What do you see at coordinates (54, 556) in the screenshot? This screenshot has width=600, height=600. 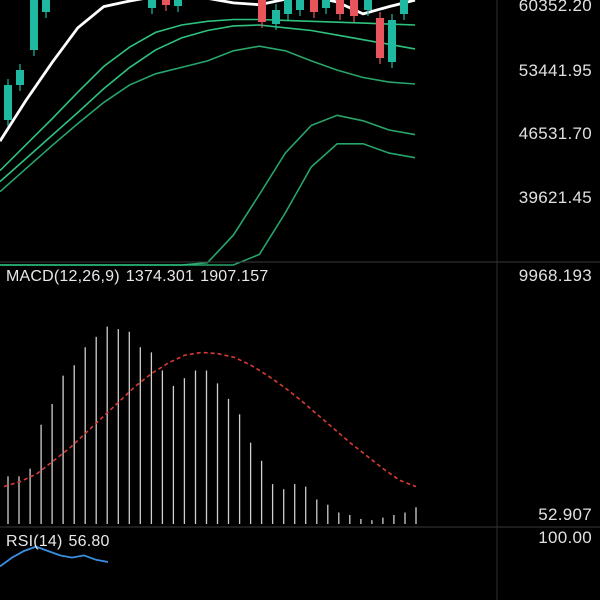 I see `rsi-line` at bounding box center [54, 556].